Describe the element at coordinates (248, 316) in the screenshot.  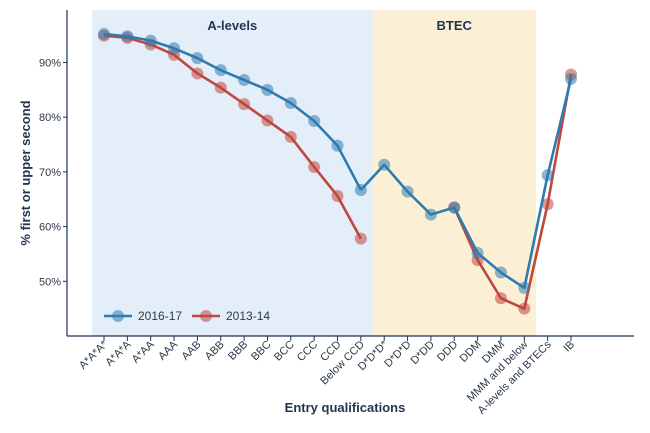
I see `legend-label-2013-14: 2013-14` at that location.